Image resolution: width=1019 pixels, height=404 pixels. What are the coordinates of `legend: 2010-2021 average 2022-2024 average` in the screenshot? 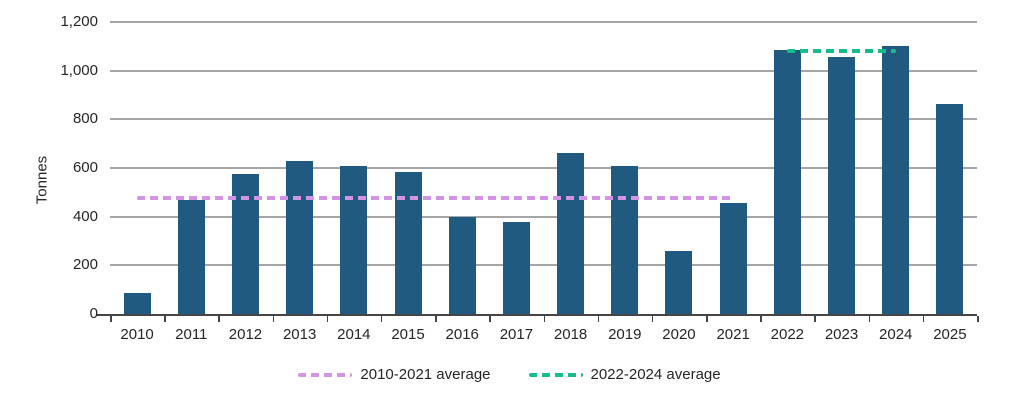 It's located at (509, 374).